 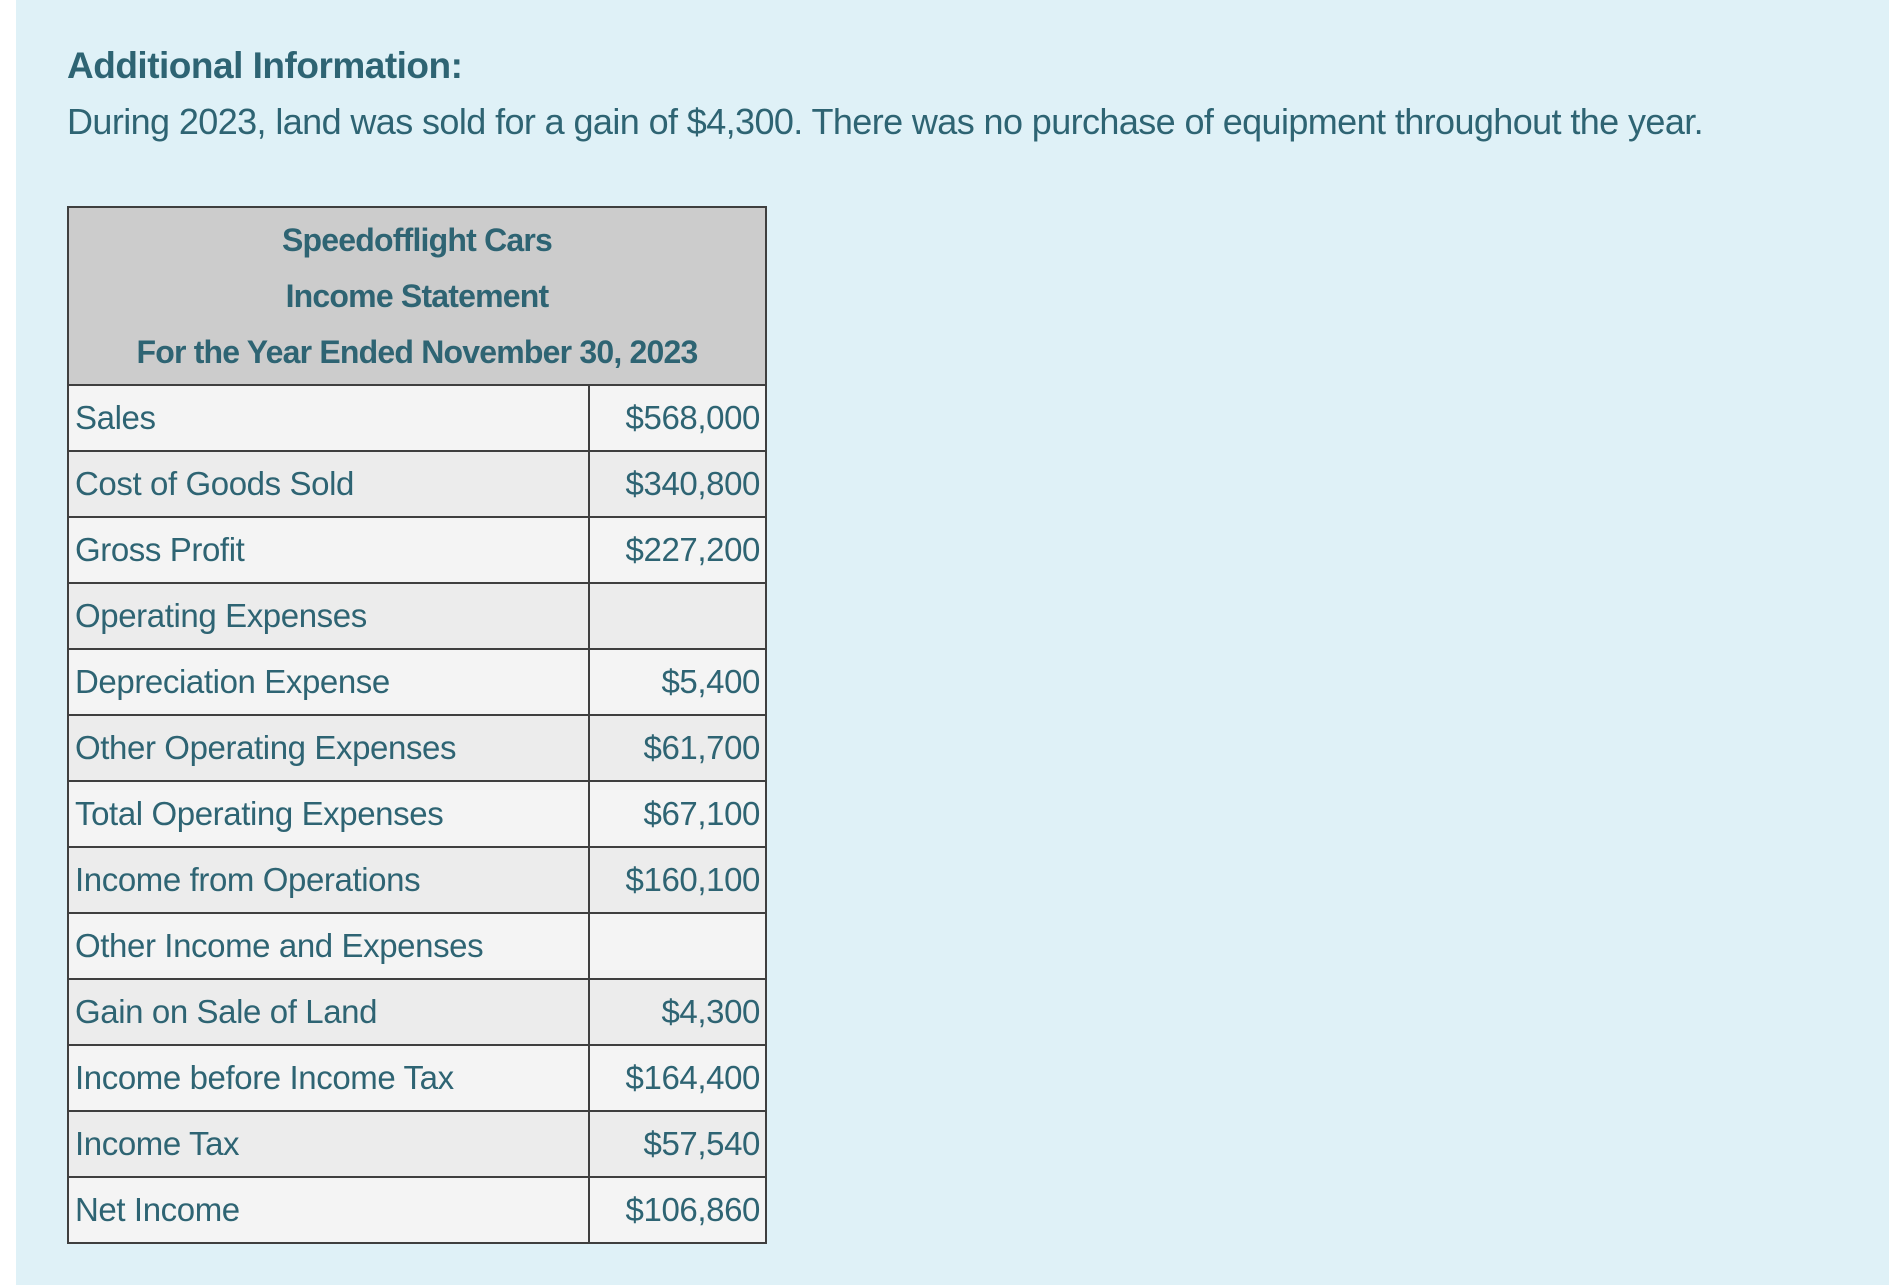 What do you see at coordinates (677, 550) in the screenshot?
I see `row-value: $227,200` at bounding box center [677, 550].